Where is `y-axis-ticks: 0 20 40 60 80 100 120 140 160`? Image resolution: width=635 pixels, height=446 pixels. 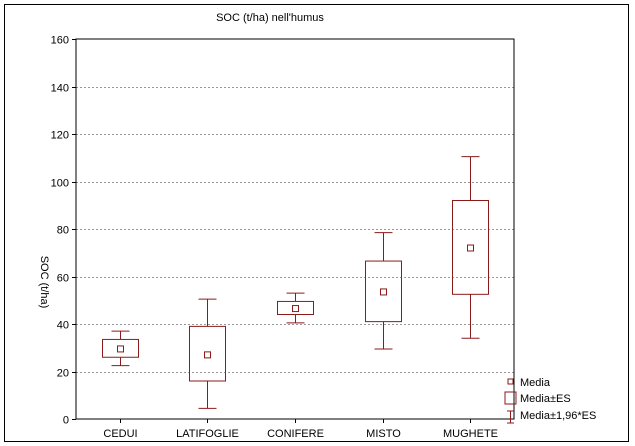
y-axis-ticks: 0 20 40 60 80 100 120 140 160 is located at coordinates (63, 231).